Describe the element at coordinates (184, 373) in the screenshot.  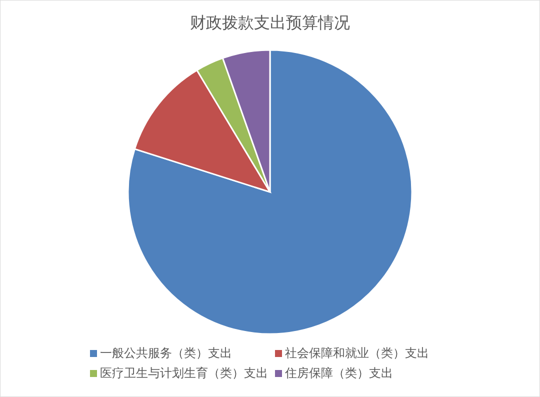
I see `legend-label: 医疗卫生与计划生育（类）支出` at that location.